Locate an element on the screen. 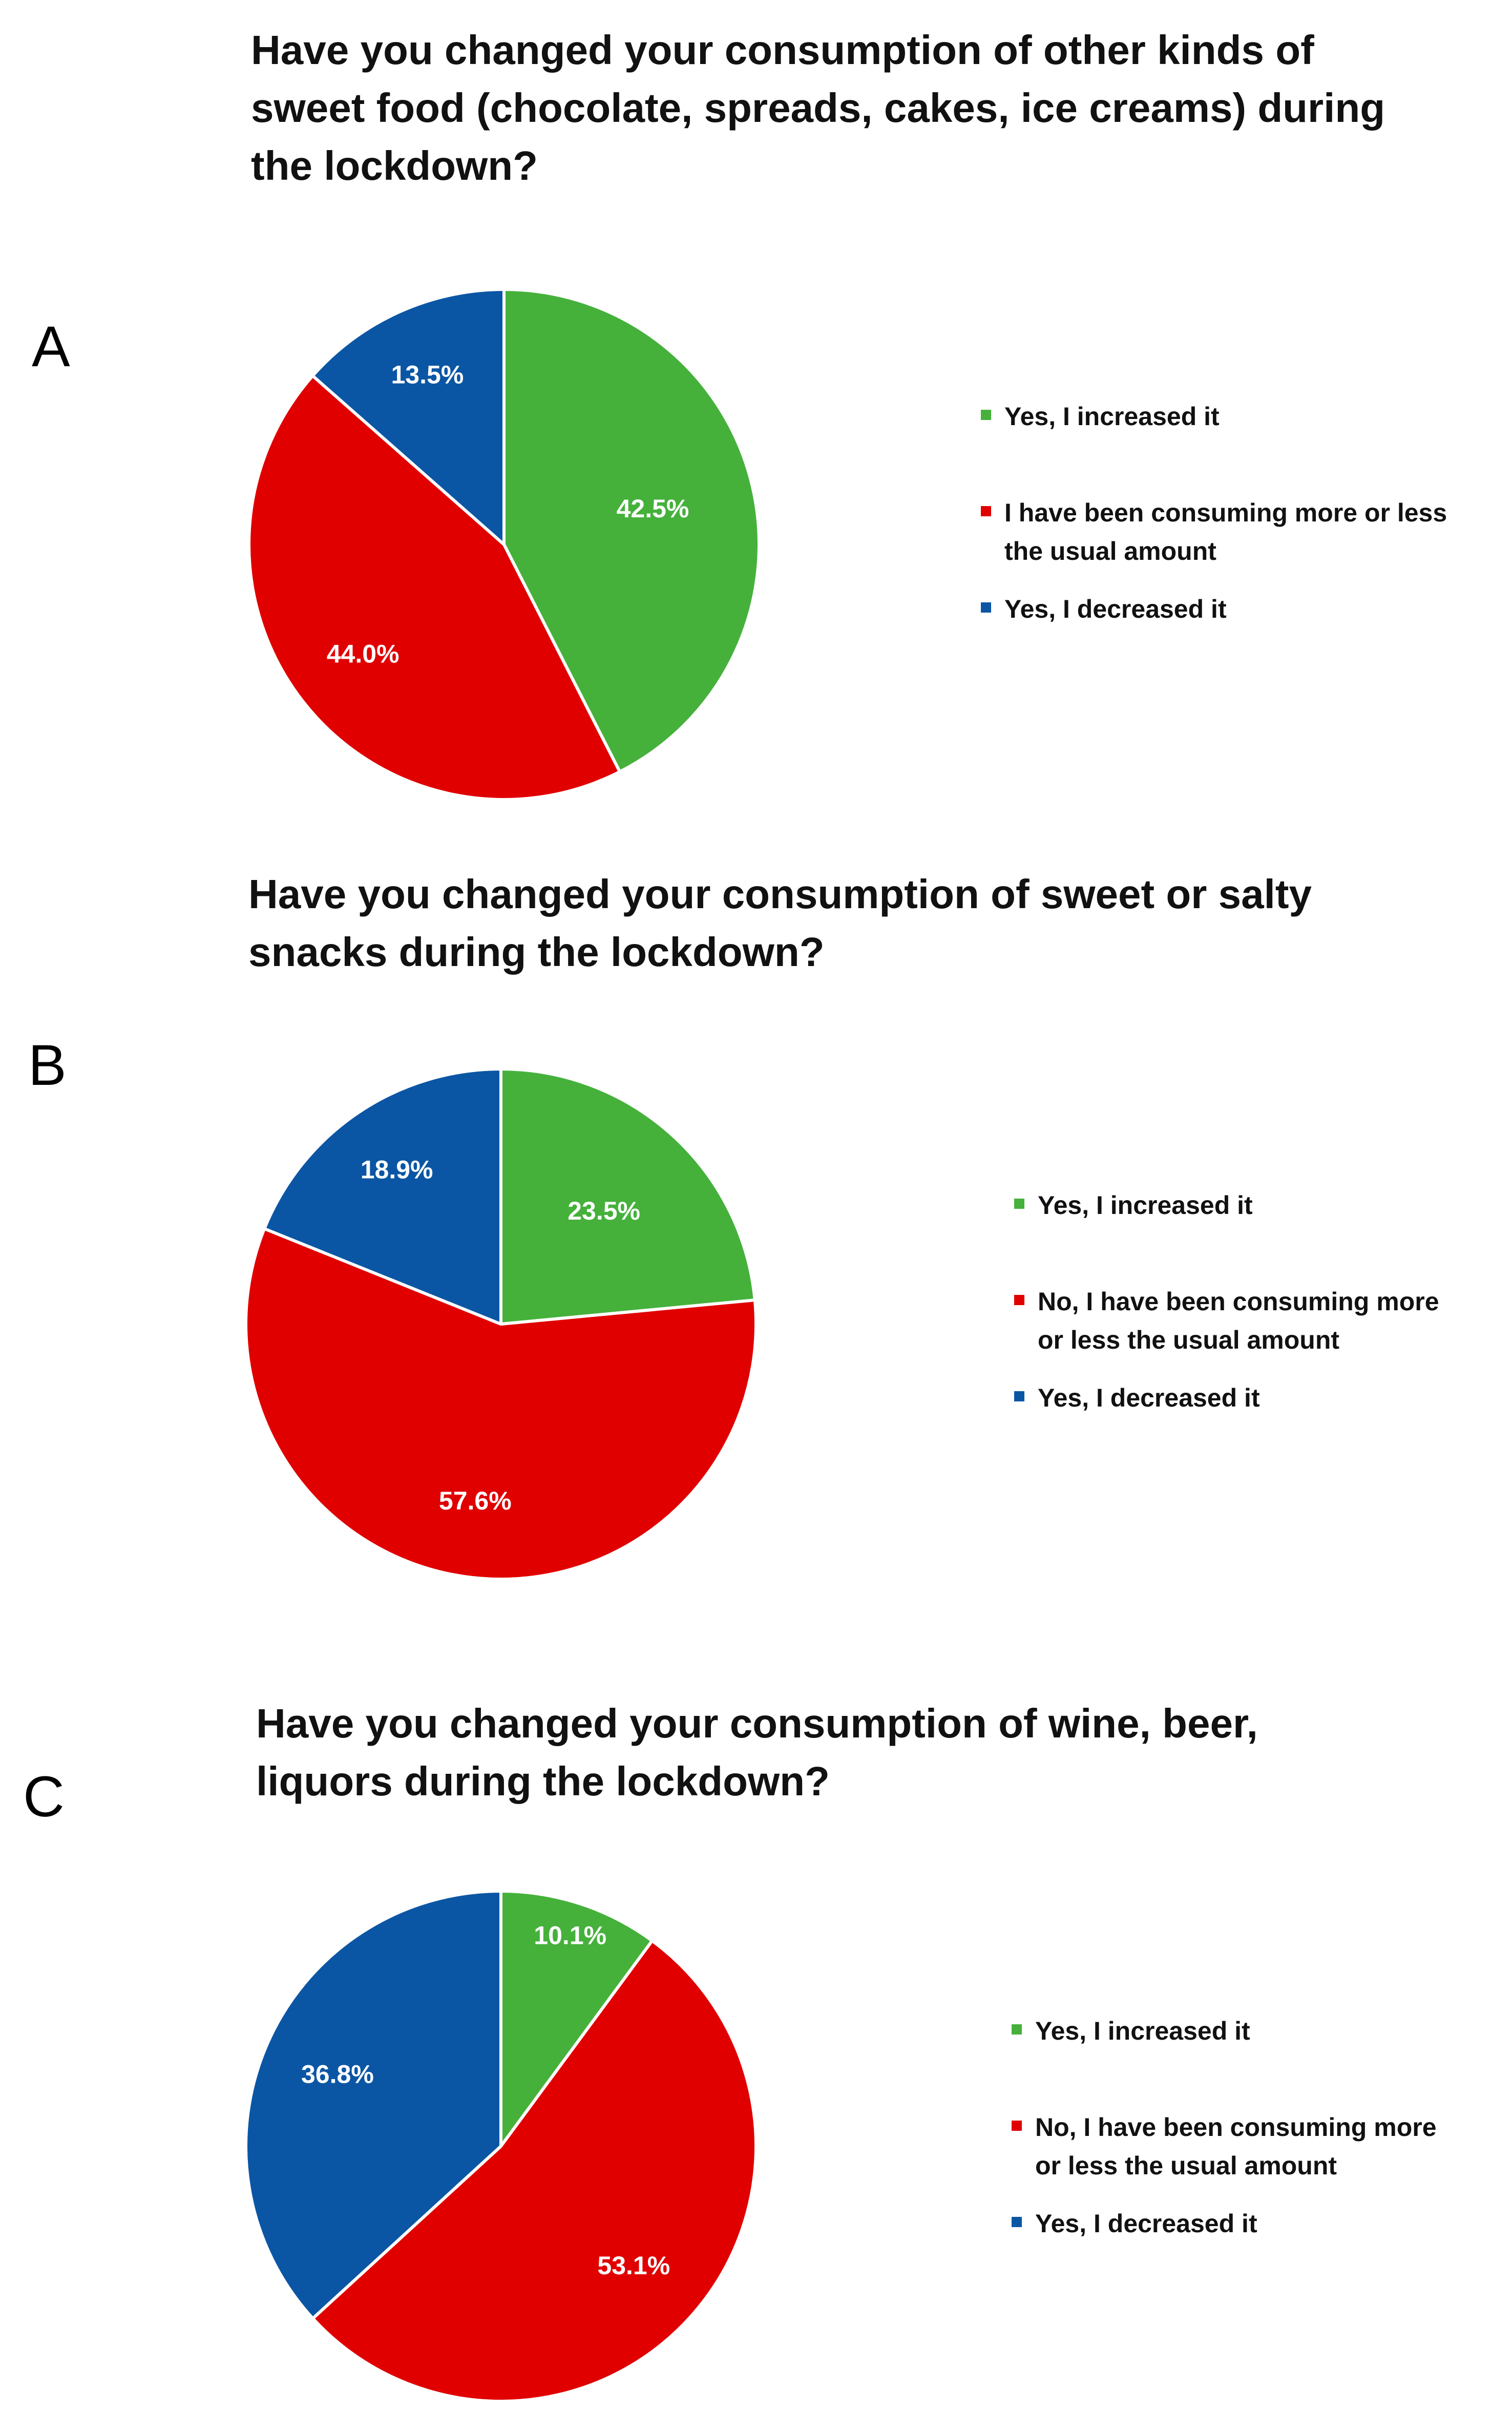 Image resolution: width=1512 pixels, height=2432 pixels. slice-value-label: 23.5% is located at coordinates (604, 1211).